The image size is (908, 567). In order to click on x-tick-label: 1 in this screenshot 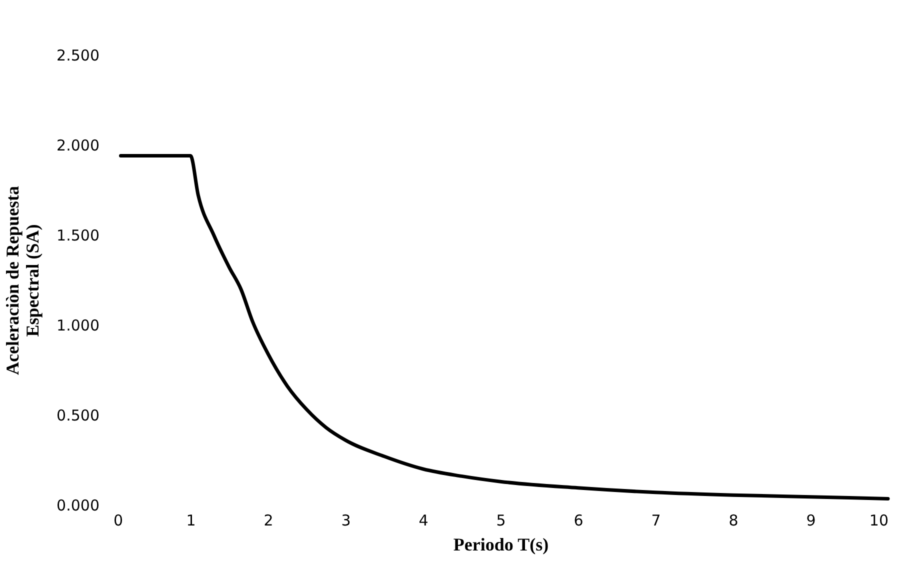, I will do `click(191, 521)`.